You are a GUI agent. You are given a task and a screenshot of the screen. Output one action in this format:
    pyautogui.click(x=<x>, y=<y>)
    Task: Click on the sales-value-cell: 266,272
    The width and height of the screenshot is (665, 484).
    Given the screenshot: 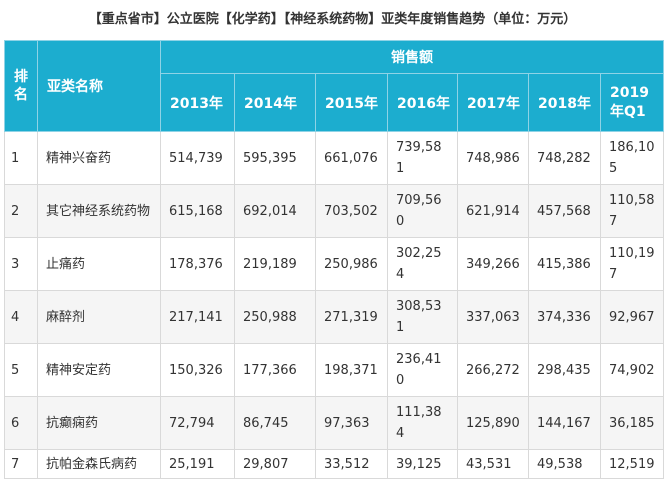 What is the action you would take?
    pyautogui.click(x=493, y=370)
    